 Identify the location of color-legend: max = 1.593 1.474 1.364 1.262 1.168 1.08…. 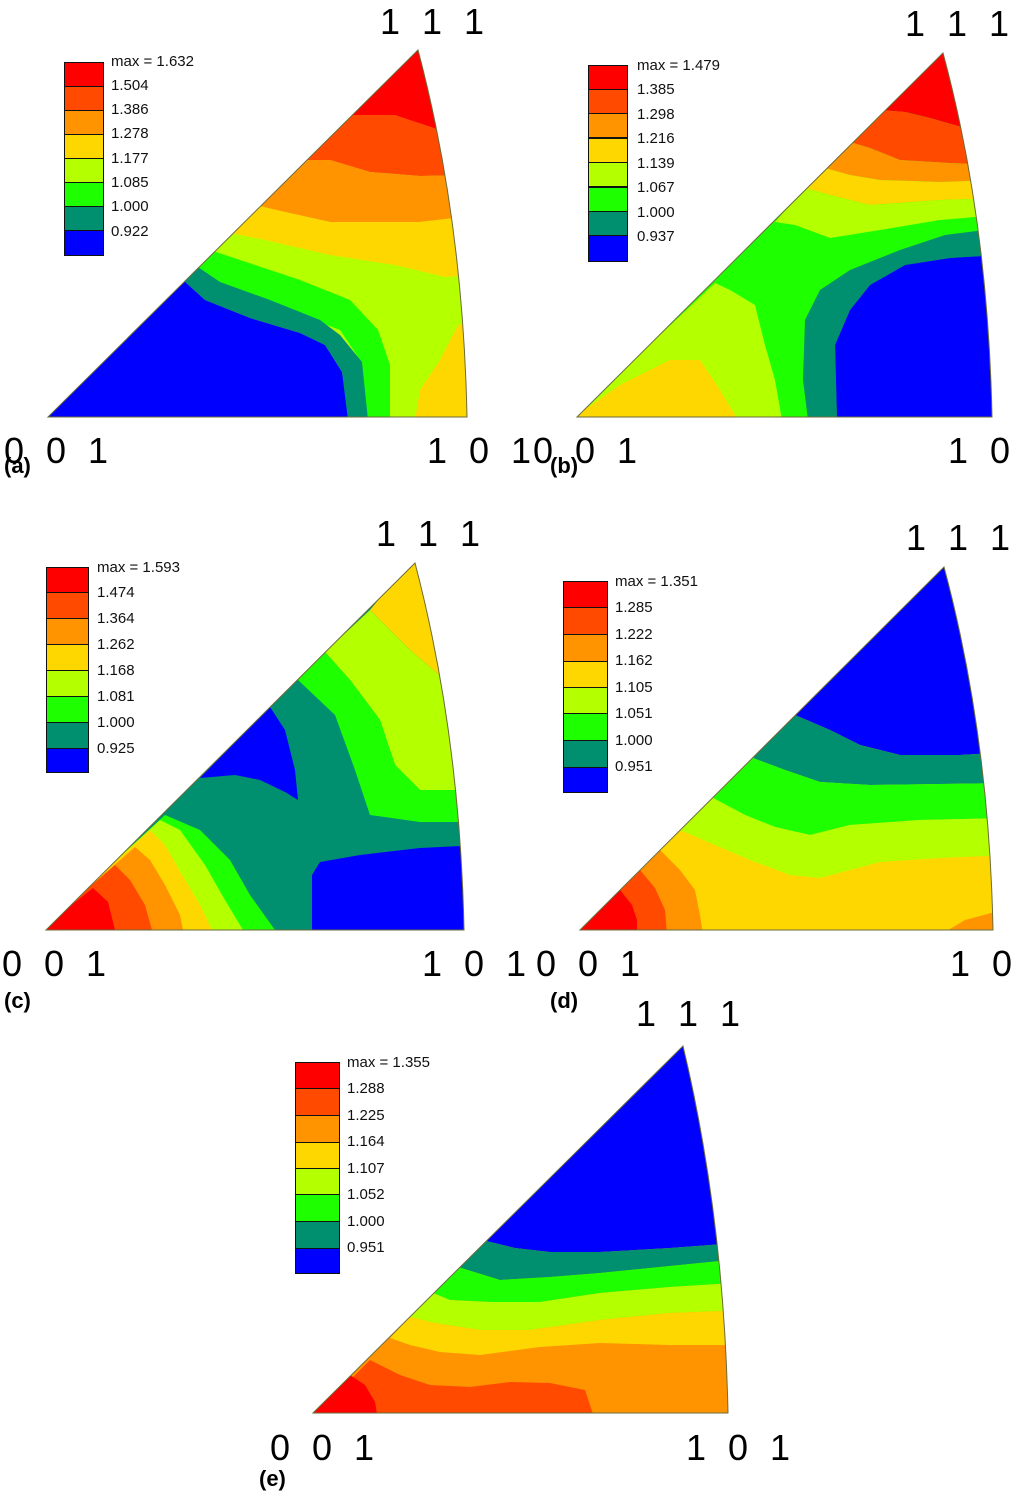
(121, 668).